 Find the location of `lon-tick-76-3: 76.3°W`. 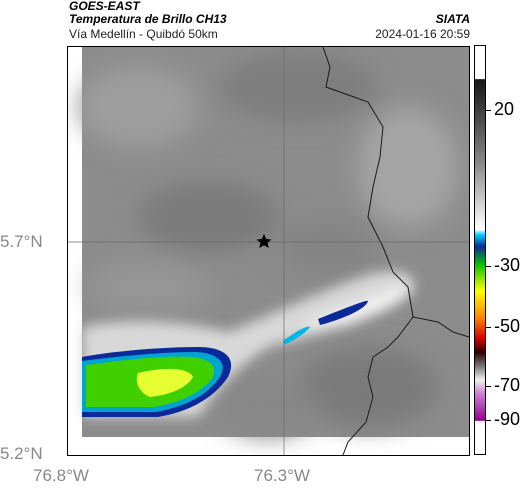

lon-tick-76-3: 76.3°W is located at coordinates (282, 475).